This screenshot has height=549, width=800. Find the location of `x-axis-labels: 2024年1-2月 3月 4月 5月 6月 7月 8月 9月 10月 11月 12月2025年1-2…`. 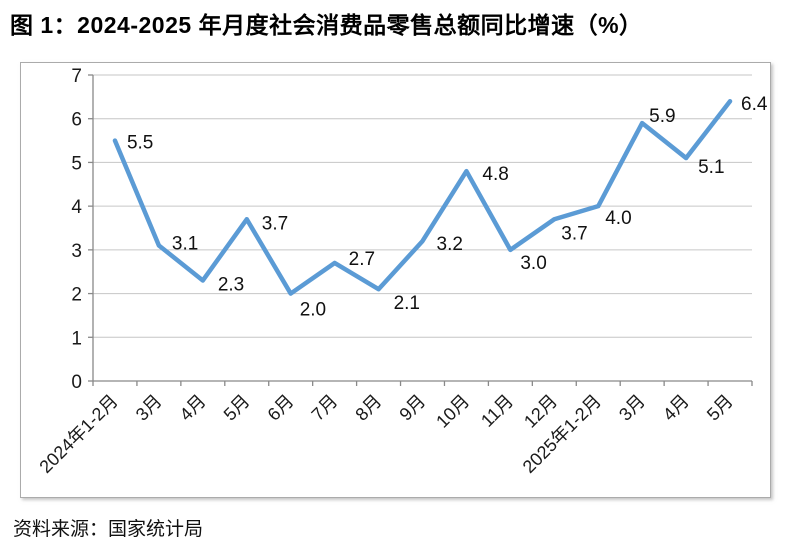

x-axis-labels: 2024年1-2月 3月 4月 5月 6月 7月 8月 9月 10月 11月 12月2025年1-2… is located at coordinates (385, 434).